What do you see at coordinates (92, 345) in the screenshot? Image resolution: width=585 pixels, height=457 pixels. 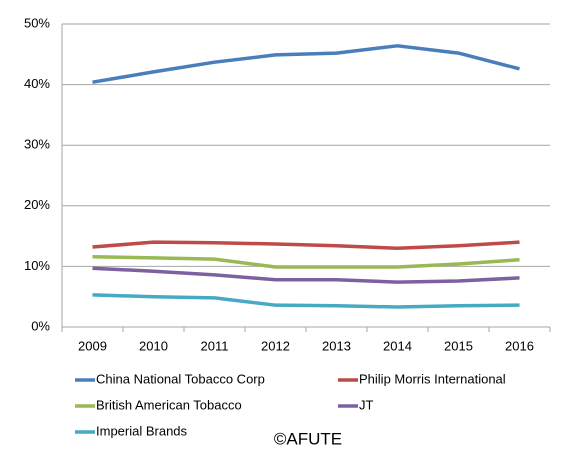 I see `x-tick-label: 2009` at bounding box center [92, 345].